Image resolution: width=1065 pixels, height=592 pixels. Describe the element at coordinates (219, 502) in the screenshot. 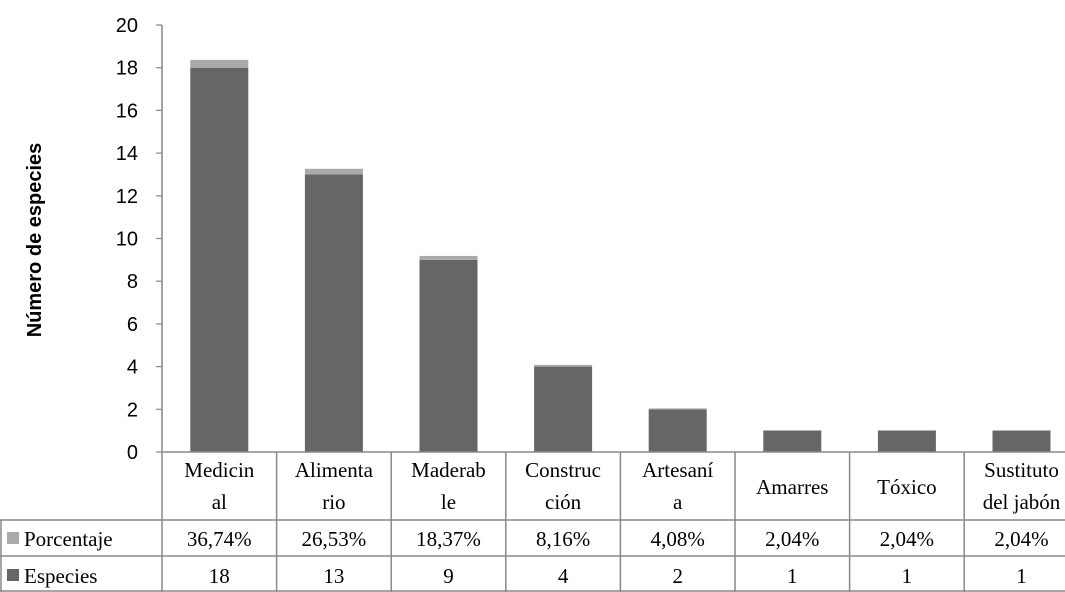

I see `category-label: al` at that location.